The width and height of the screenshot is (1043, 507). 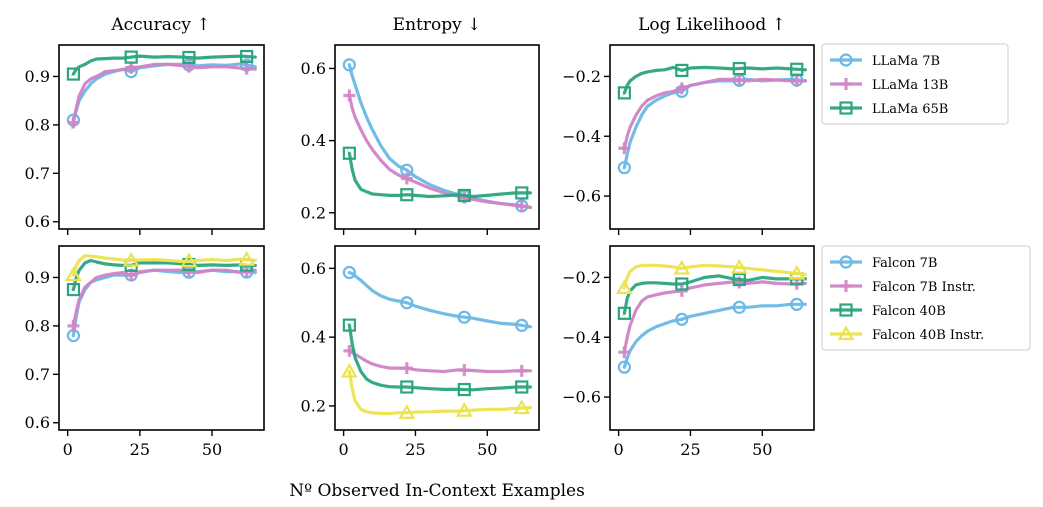 What do you see at coordinates (846, 60) in the screenshot?
I see `legend-marker-llama-7b` at bounding box center [846, 60].